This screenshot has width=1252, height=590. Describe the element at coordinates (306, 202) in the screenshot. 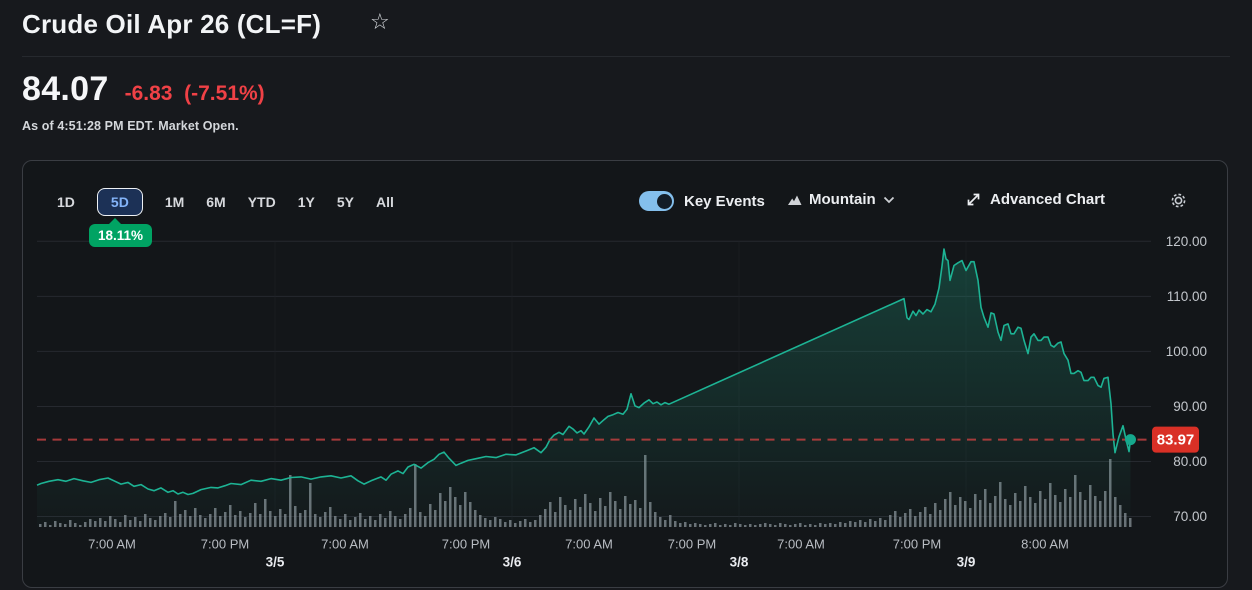

I see `tab-range-1y: 1Y` at that location.